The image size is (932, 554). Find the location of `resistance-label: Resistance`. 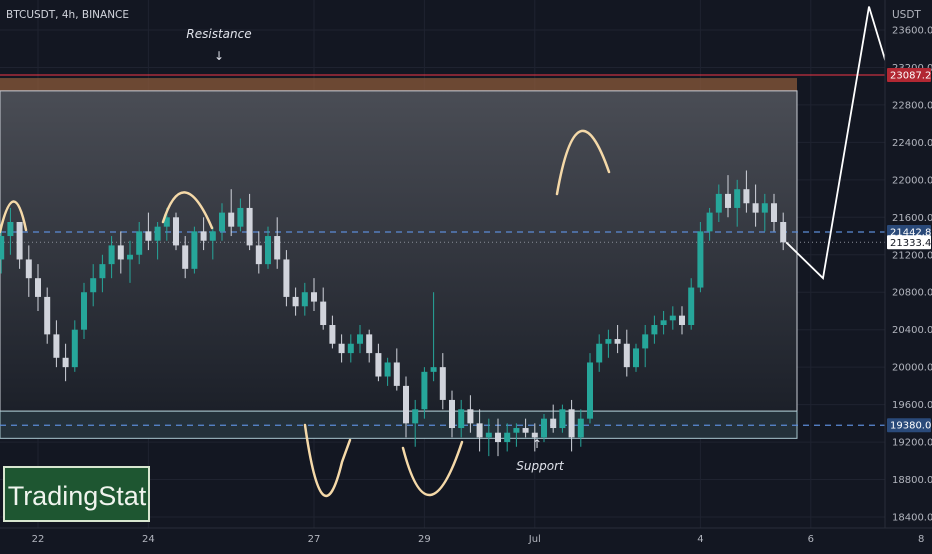

resistance-label: Resistance is located at coordinates (218, 34).